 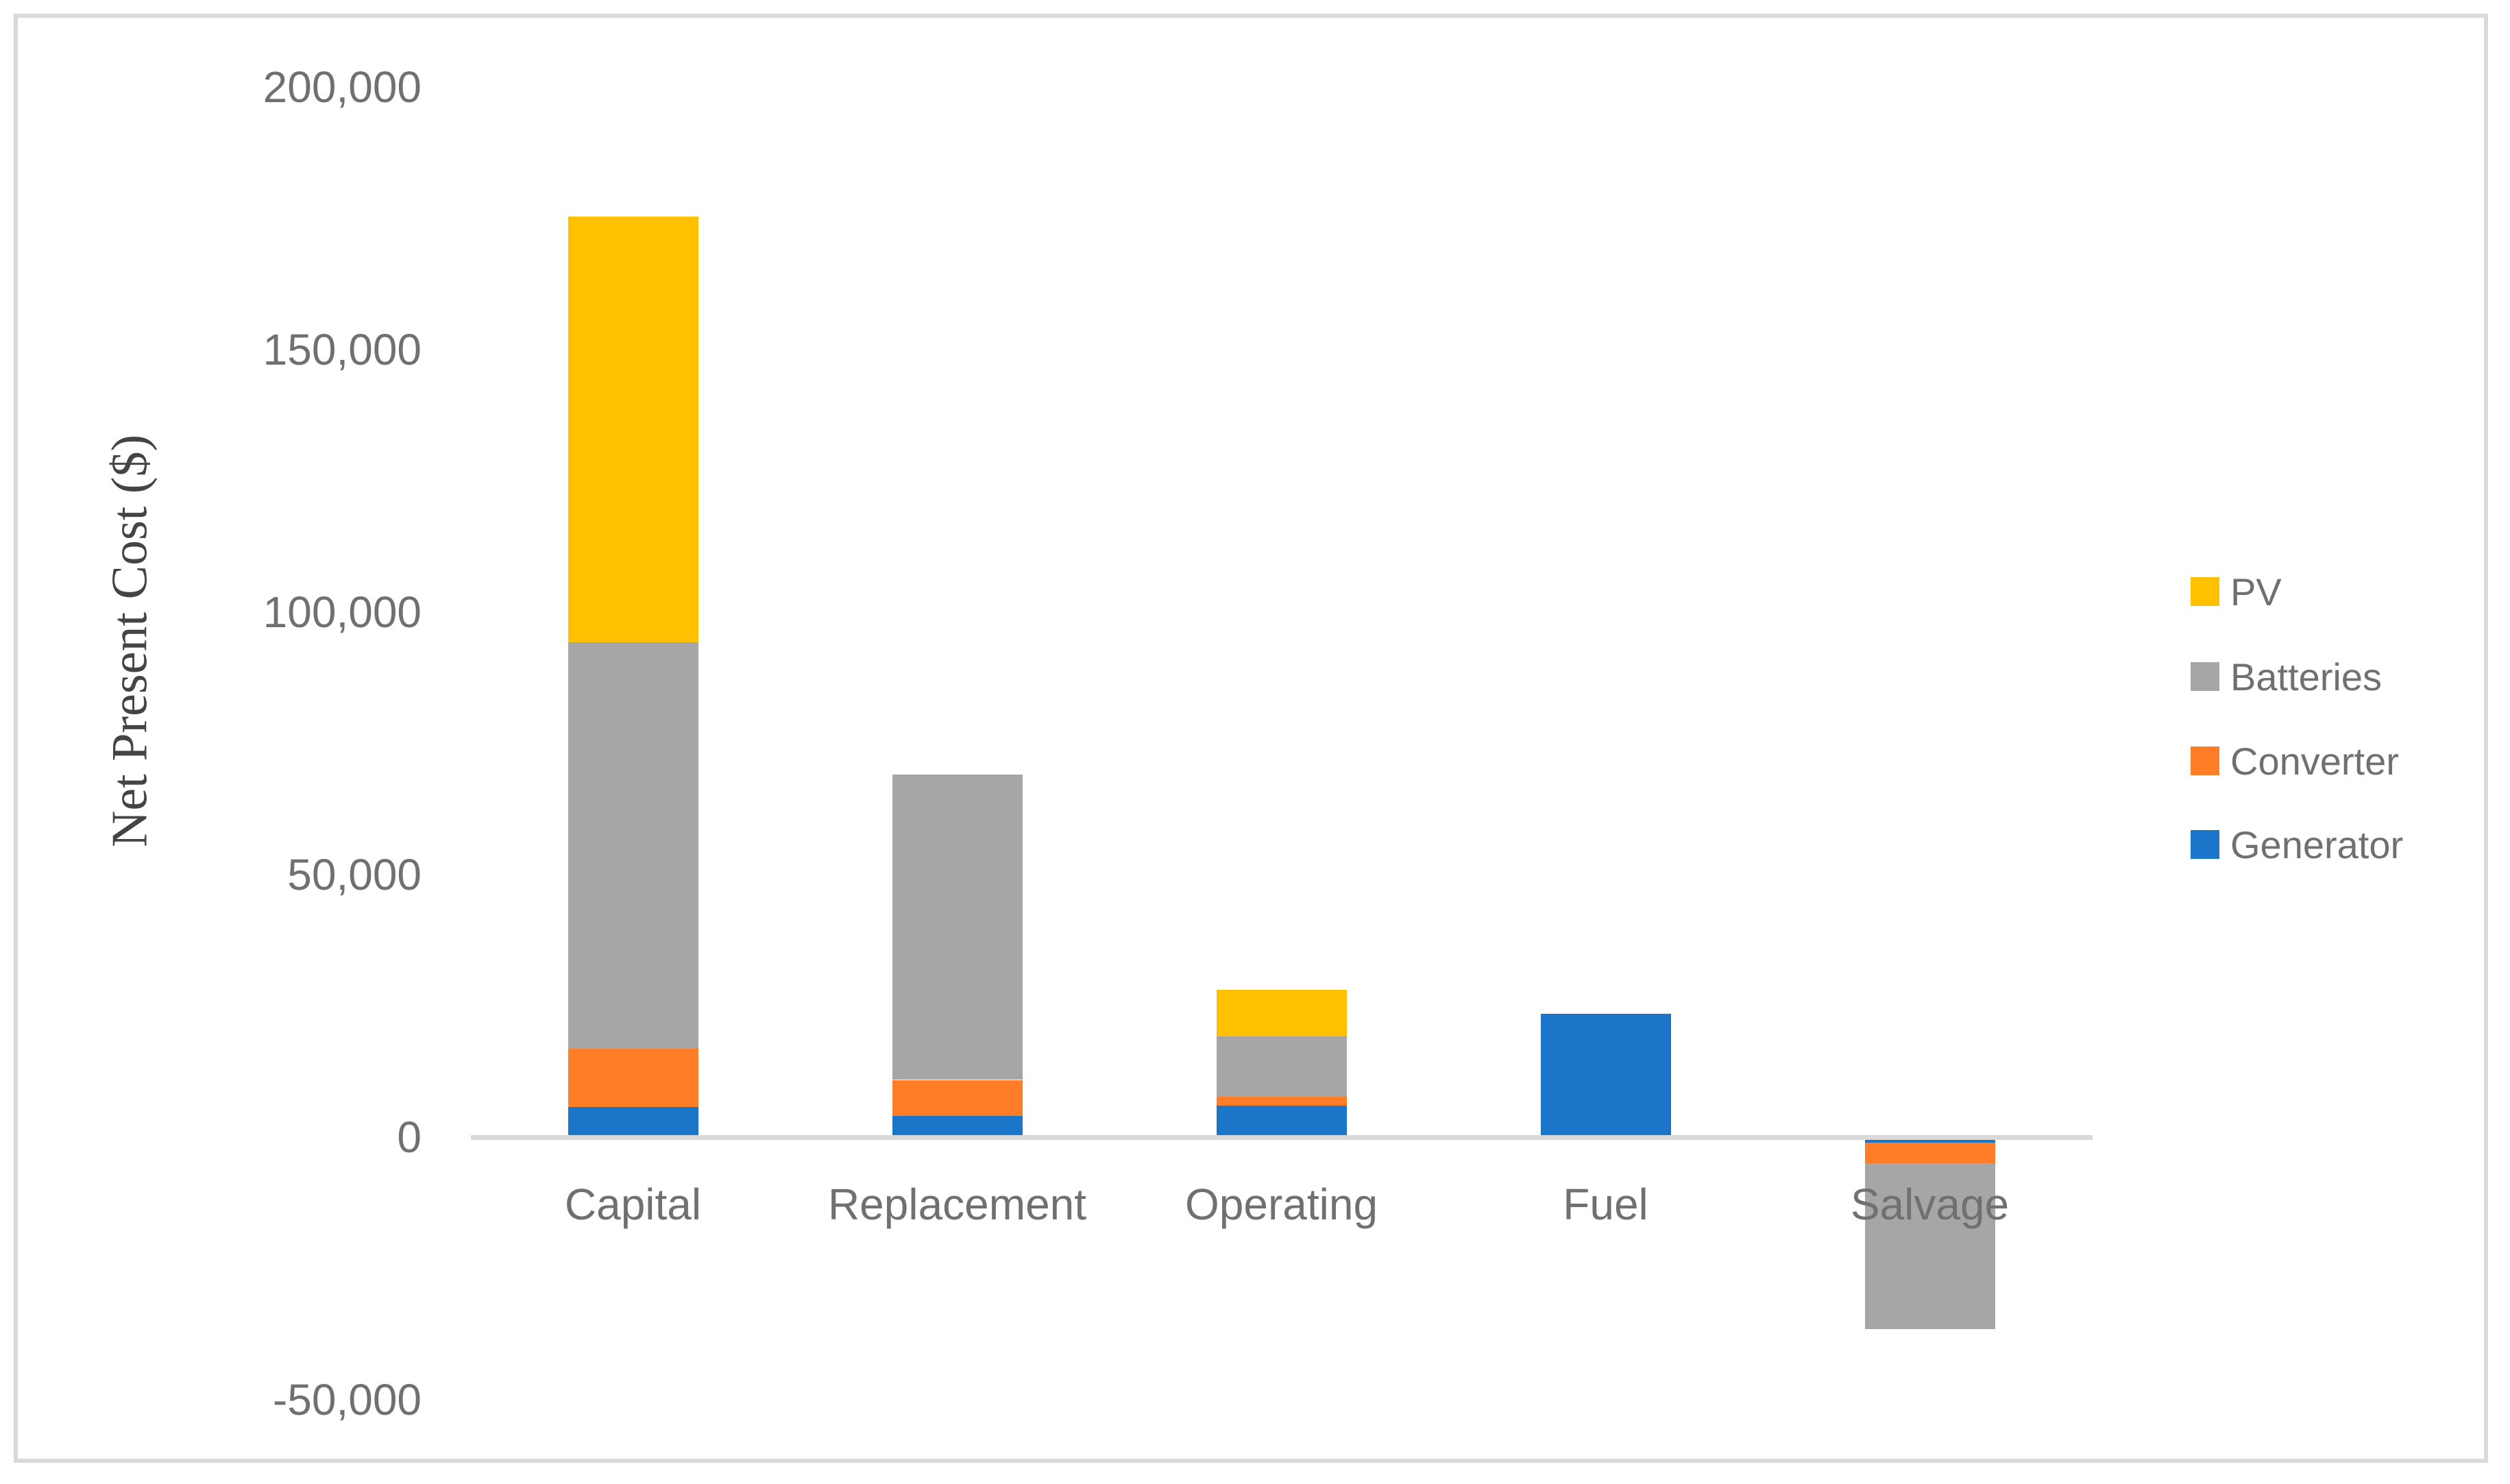 I want to click on bar-operating-converter, so click(x=1281, y=1101).